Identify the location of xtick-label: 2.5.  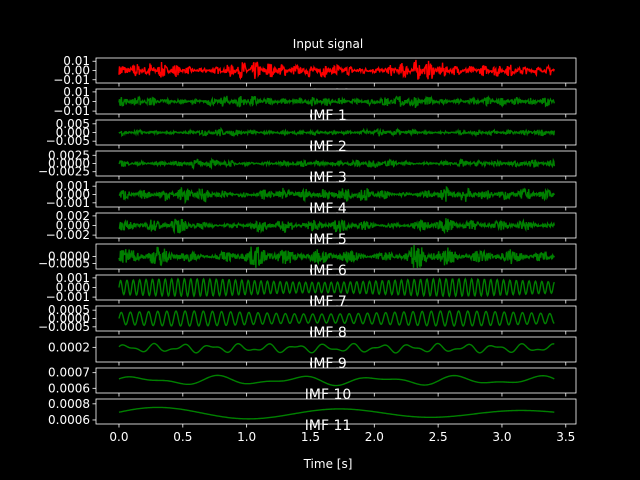
(438, 437).